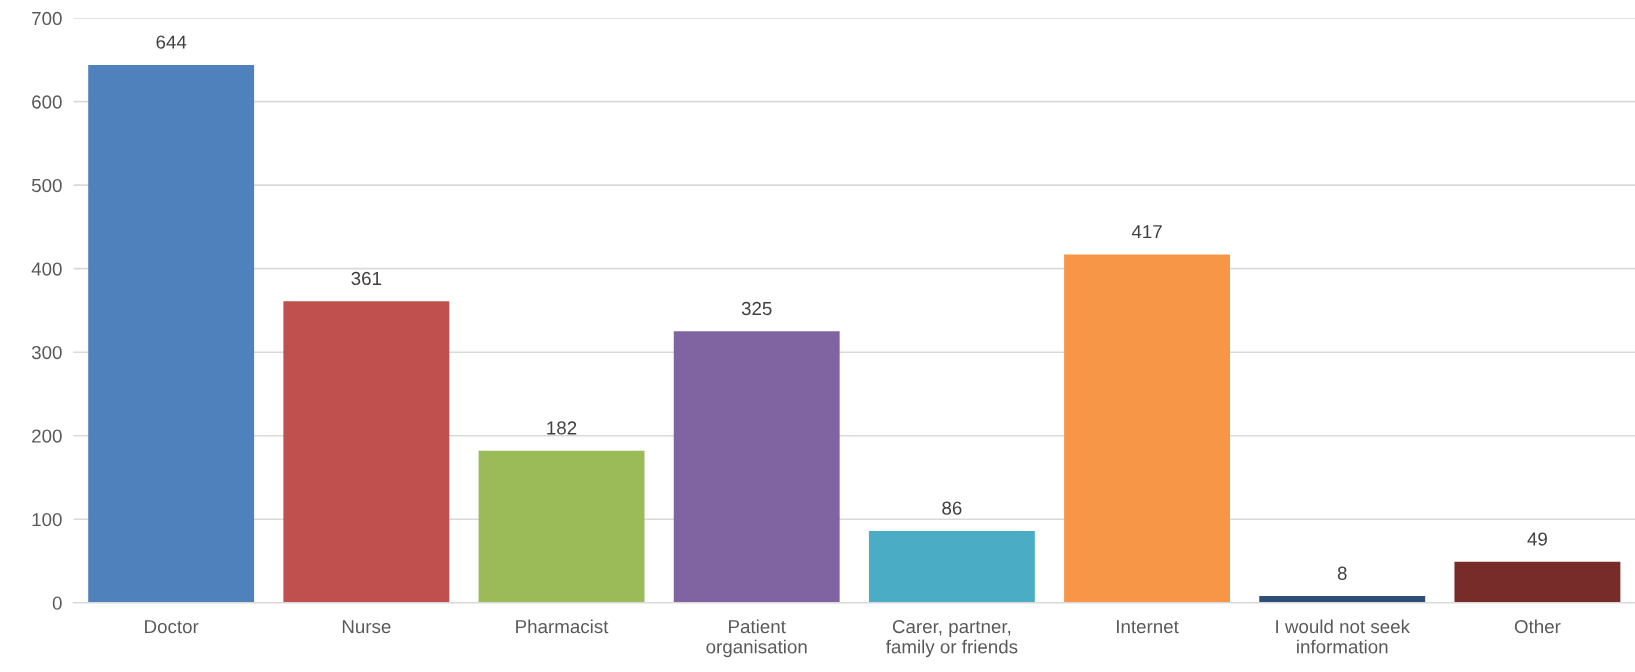 This screenshot has width=1635, height=672. Describe the element at coordinates (1148, 627) in the screenshot. I see `x-tick-label: Internet` at that location.